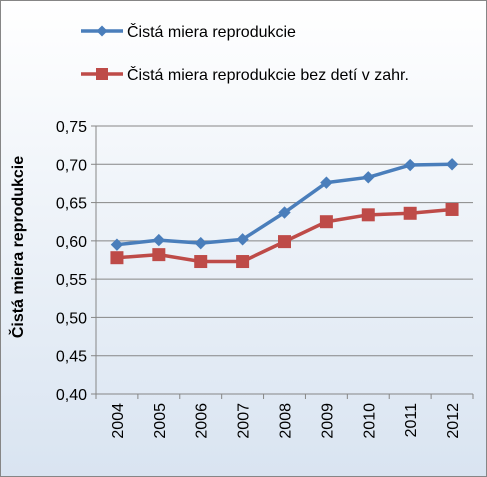 Image resolution: width=487 pixels, height=477 pixels. I want to click on y-tick-label: 0,40, so click(71, 395).